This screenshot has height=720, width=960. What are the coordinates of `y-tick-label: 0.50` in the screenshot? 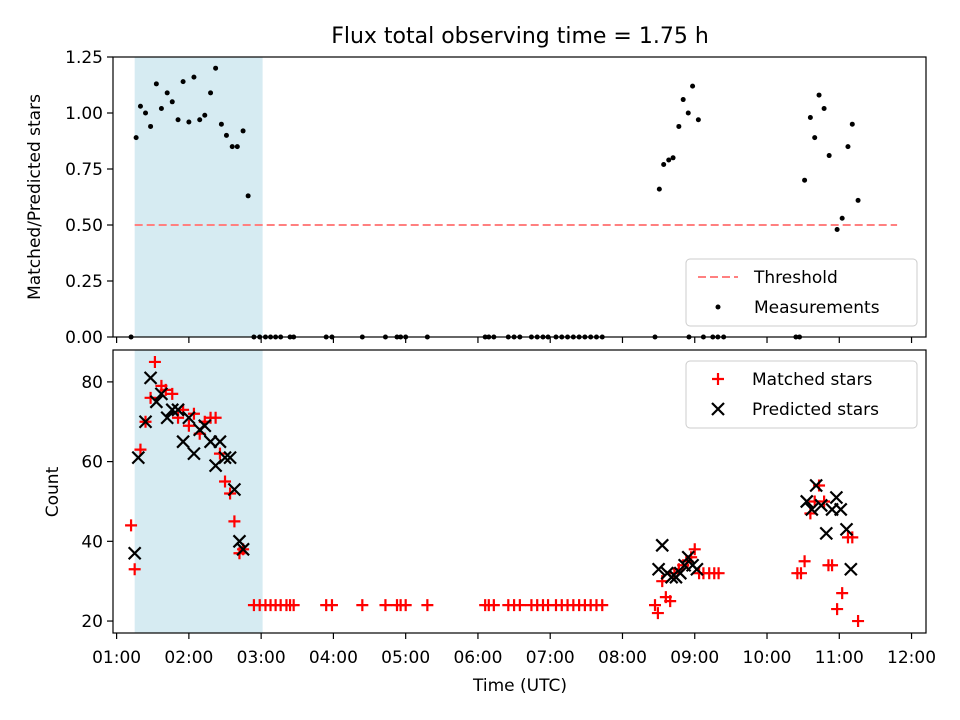 It's located at (84, 226).